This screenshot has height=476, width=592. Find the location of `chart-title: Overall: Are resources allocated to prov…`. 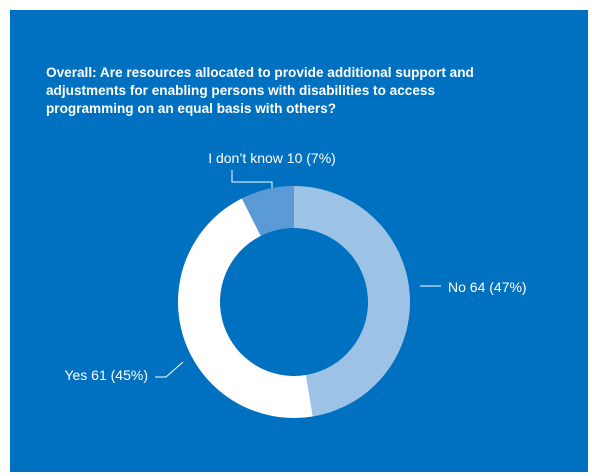

chart-title: Overall: Are resources allocated to prov… is located at coordinates (296, 91).